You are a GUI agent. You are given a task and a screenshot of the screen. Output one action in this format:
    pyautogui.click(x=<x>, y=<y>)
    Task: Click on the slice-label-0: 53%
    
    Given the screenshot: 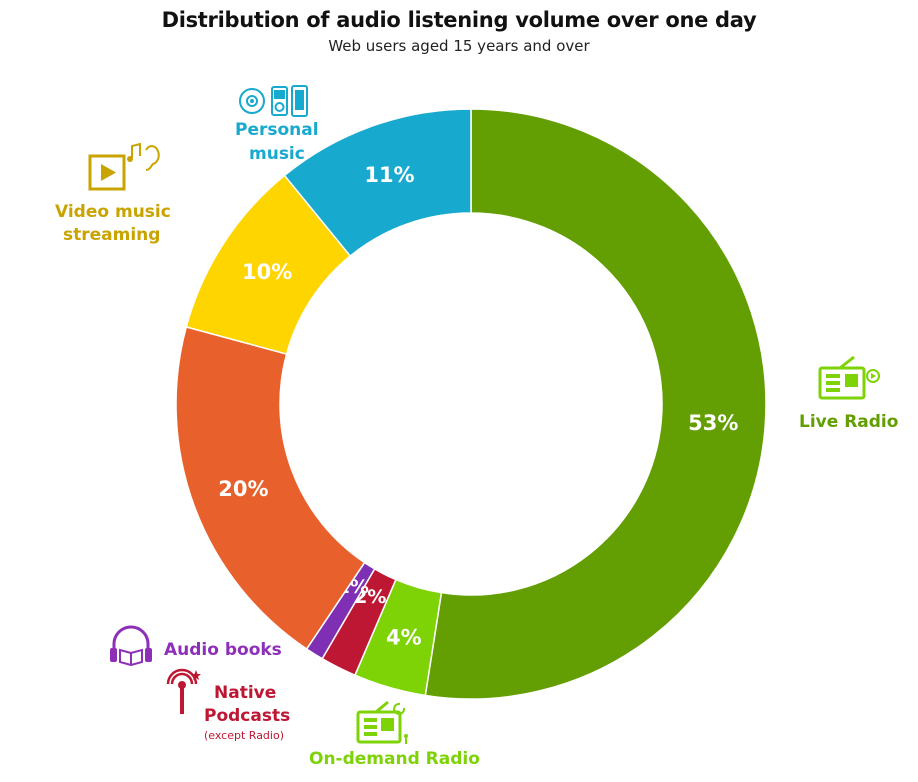 What is the action you would take?
    pyautogui.click(x=713, y=423)
    